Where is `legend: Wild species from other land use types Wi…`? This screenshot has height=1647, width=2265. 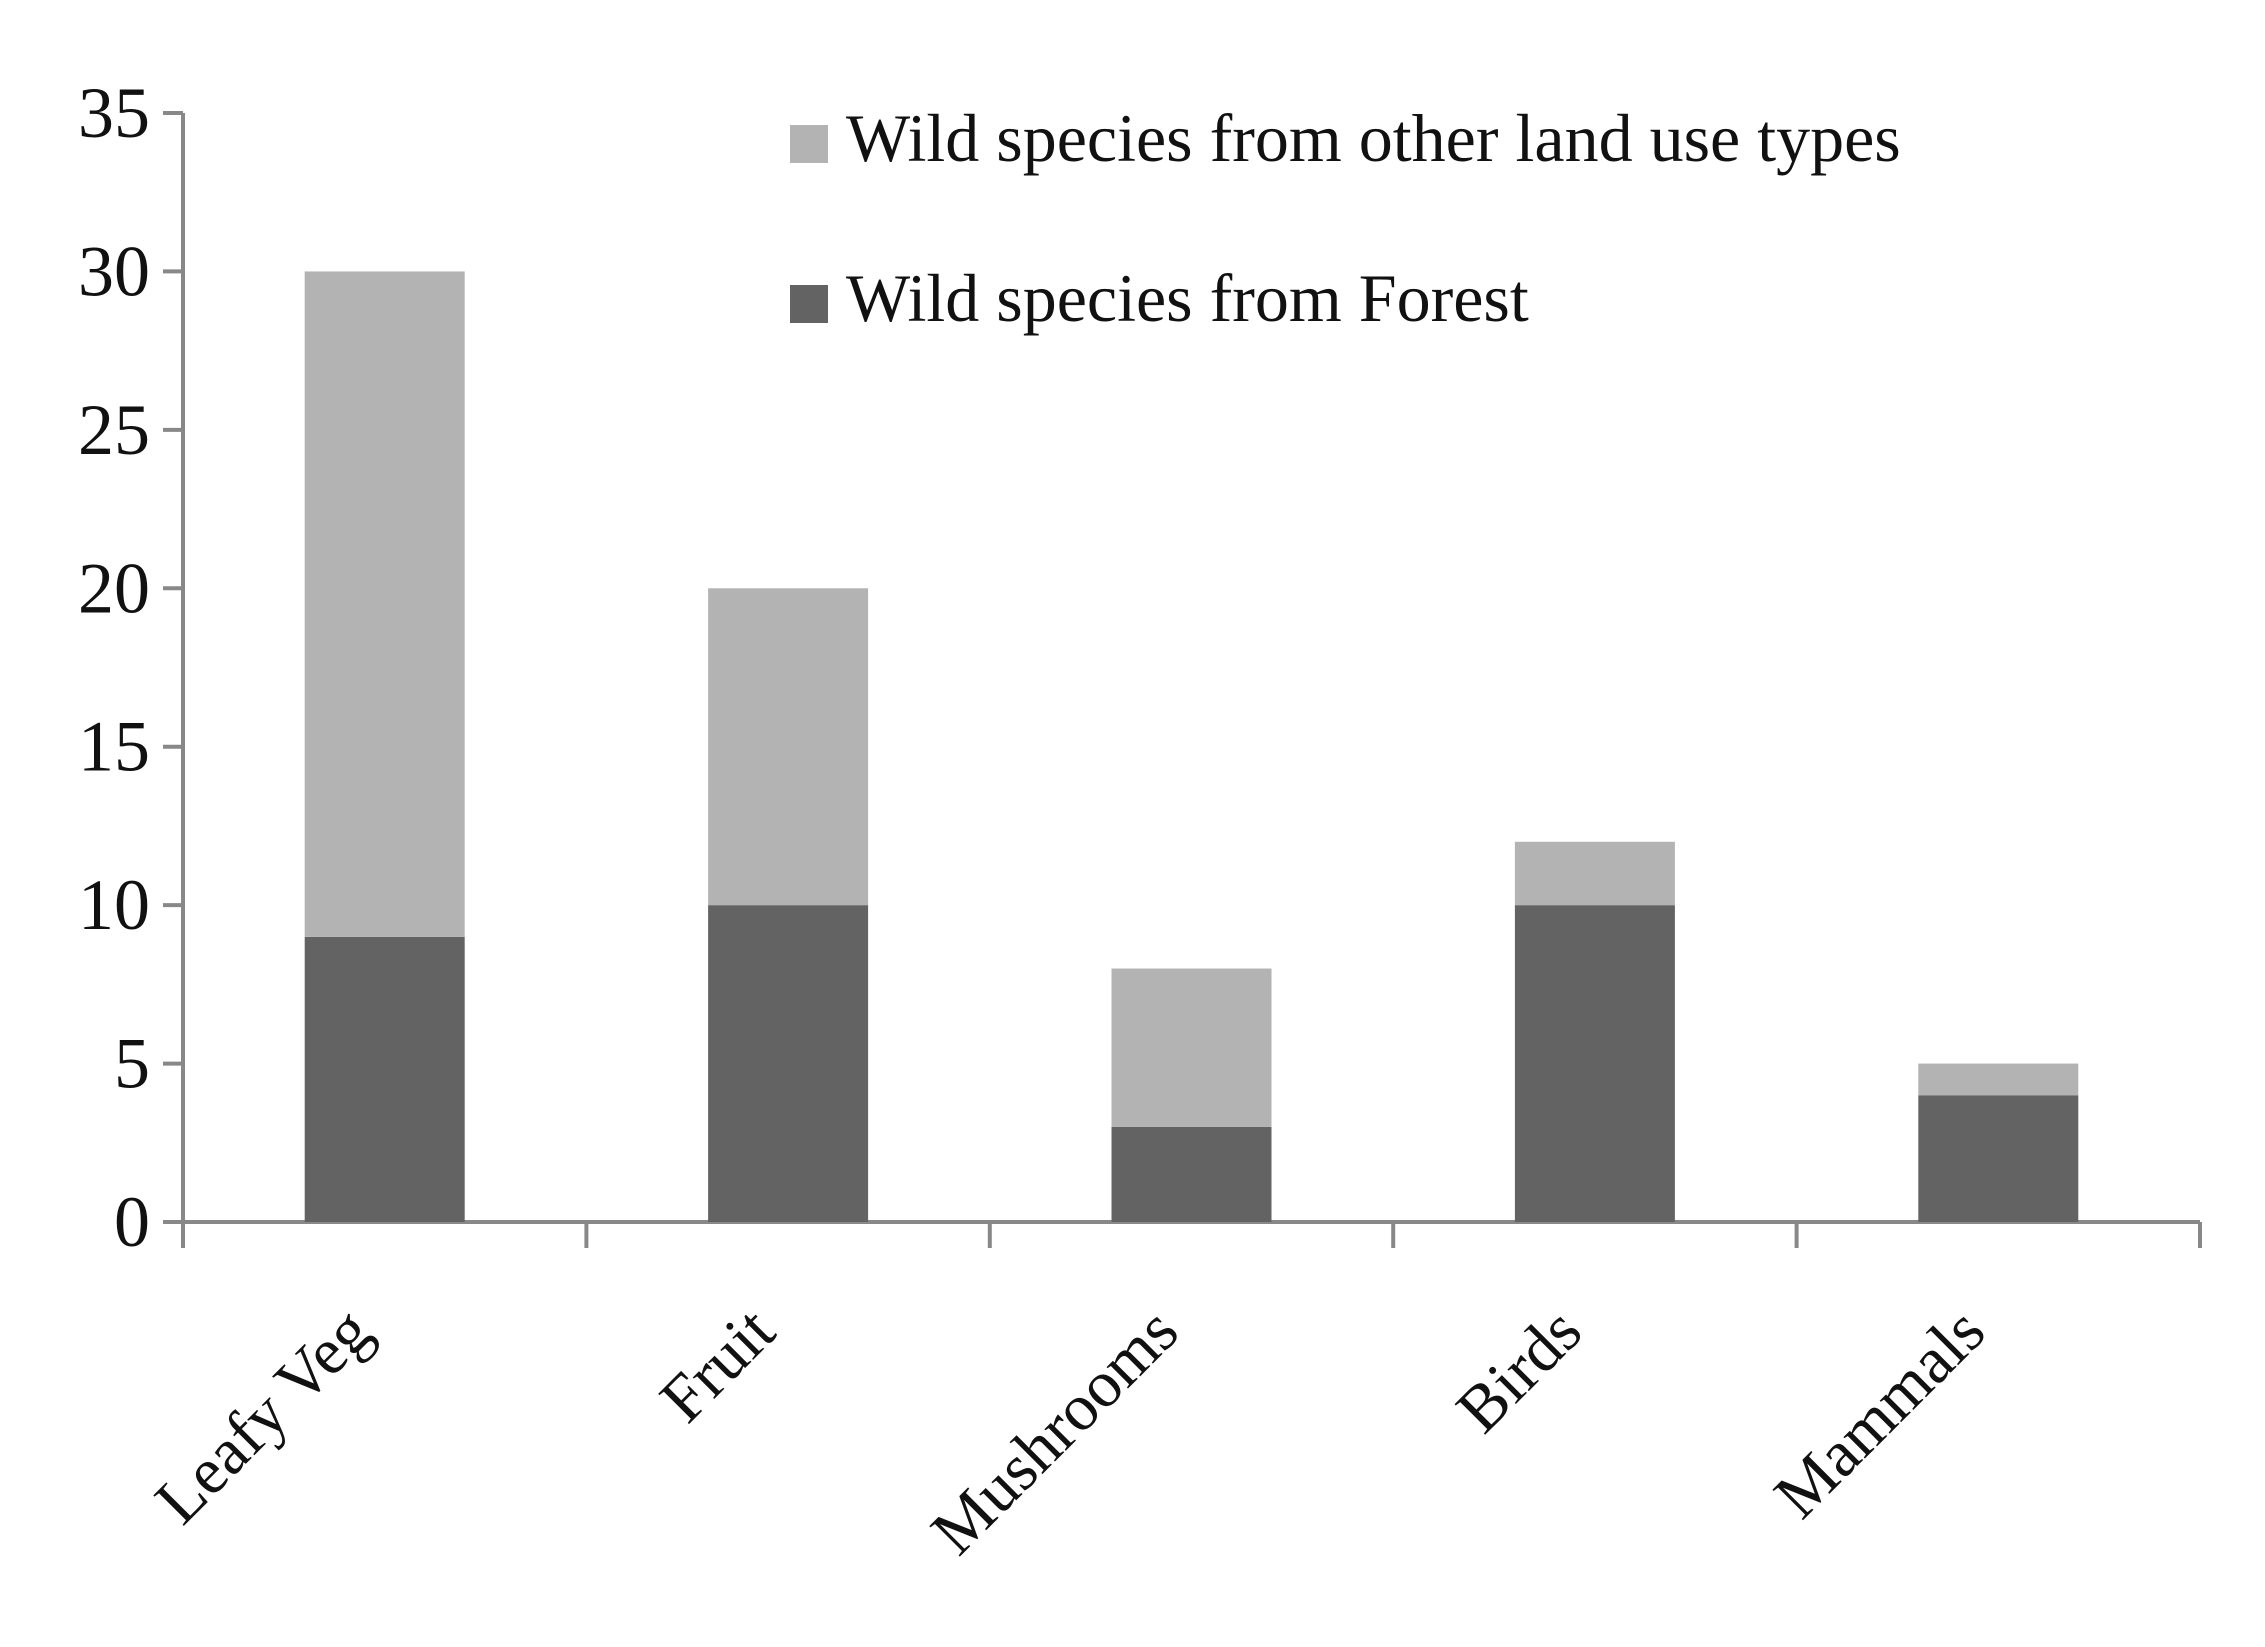 legend: Wild species from other land use types Wi… is located at coordinates (1345, 218).